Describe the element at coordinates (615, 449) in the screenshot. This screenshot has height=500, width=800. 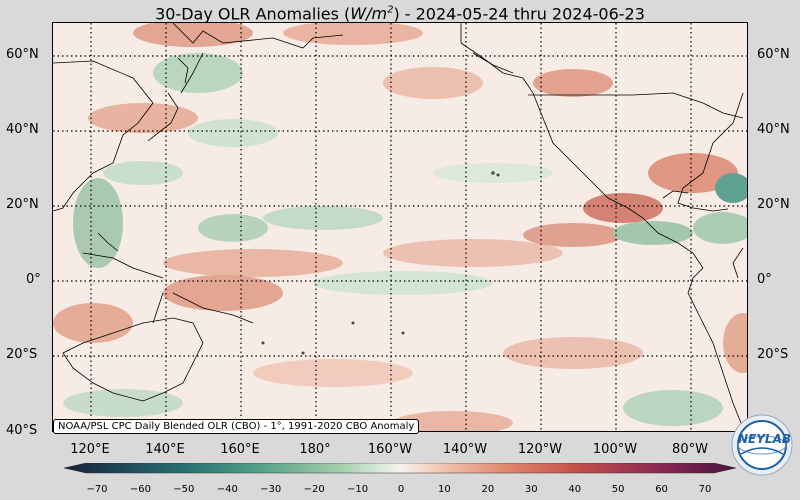
I see `lon-label-100w: 100°W` at that location.